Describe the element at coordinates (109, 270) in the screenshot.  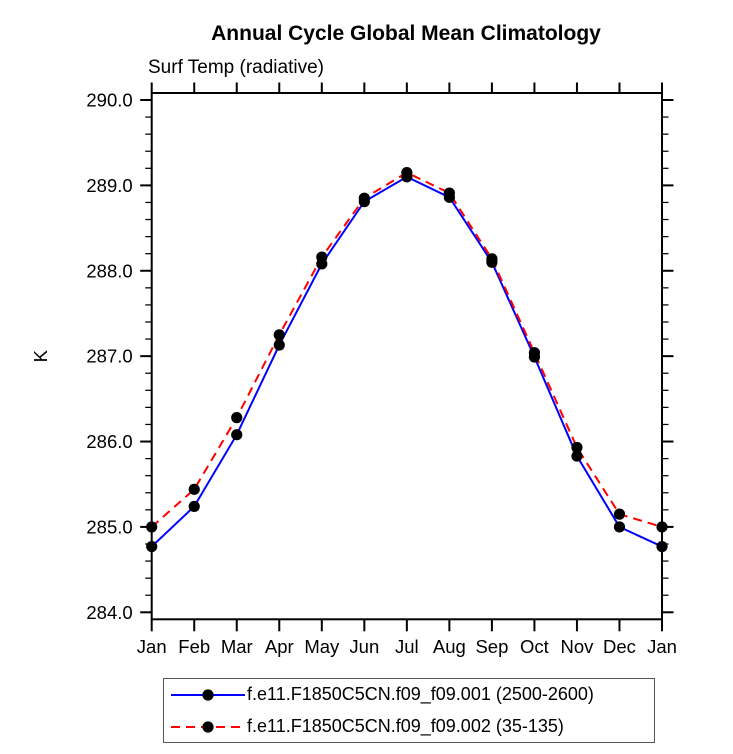
I see `y-tick-label: 288.0` at that location.